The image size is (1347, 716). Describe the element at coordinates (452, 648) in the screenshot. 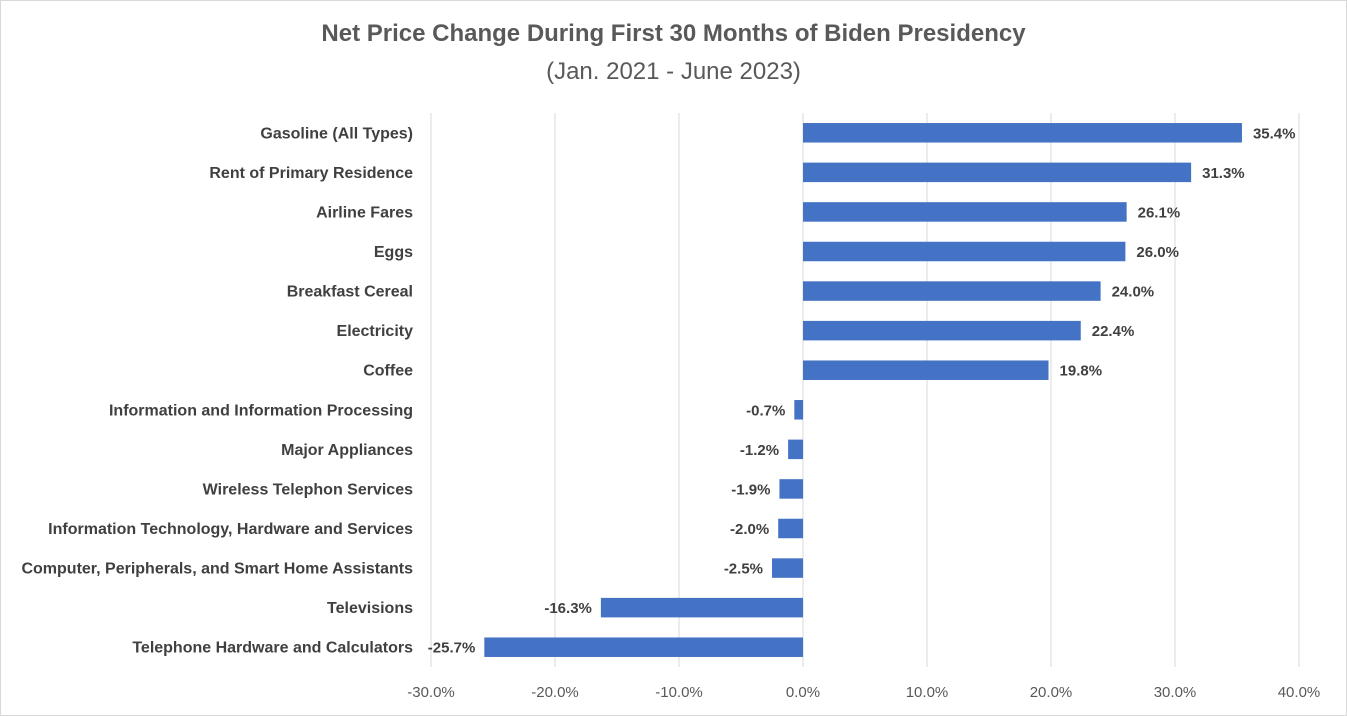

I see `data-label: -25.7%` at that location.